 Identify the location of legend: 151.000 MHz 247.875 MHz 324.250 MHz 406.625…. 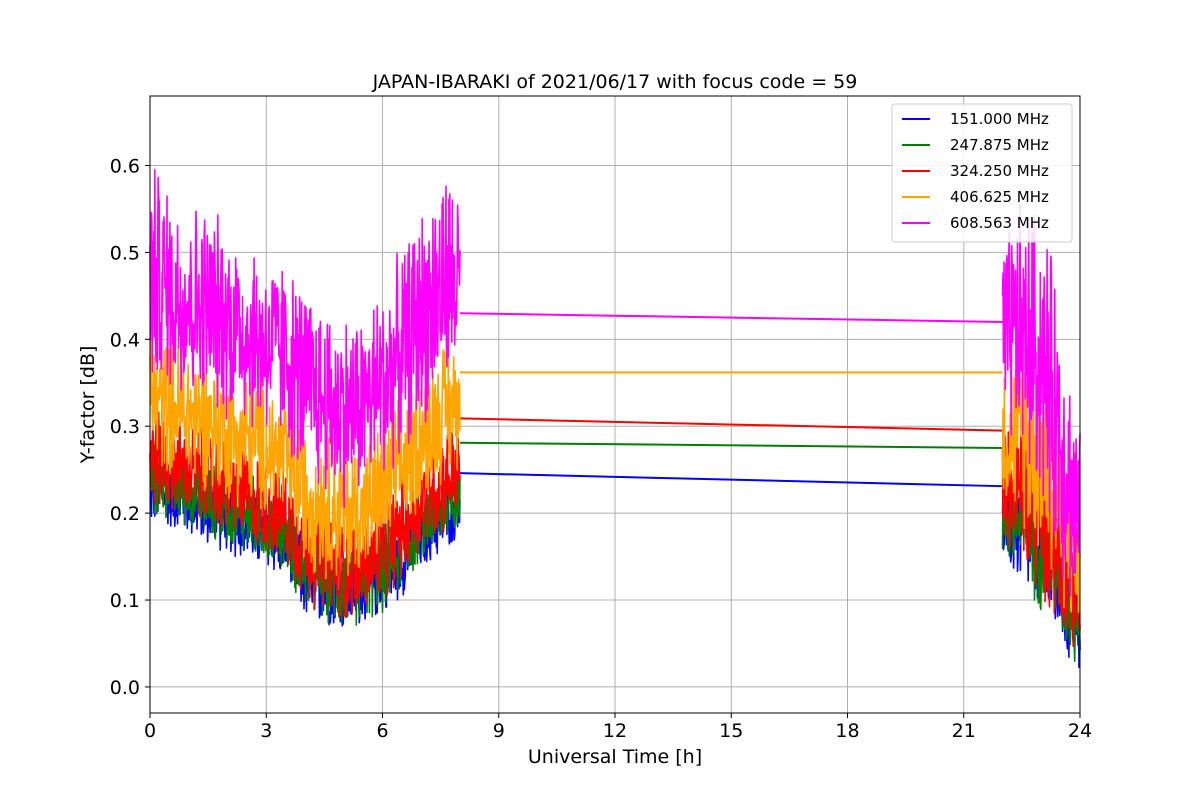
(982, 173).